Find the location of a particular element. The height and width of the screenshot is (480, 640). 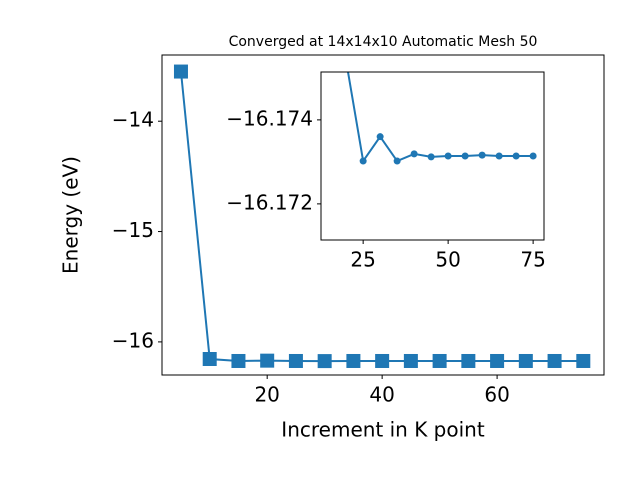

x-tick-label: 50 is located at coordinates (447, 260).